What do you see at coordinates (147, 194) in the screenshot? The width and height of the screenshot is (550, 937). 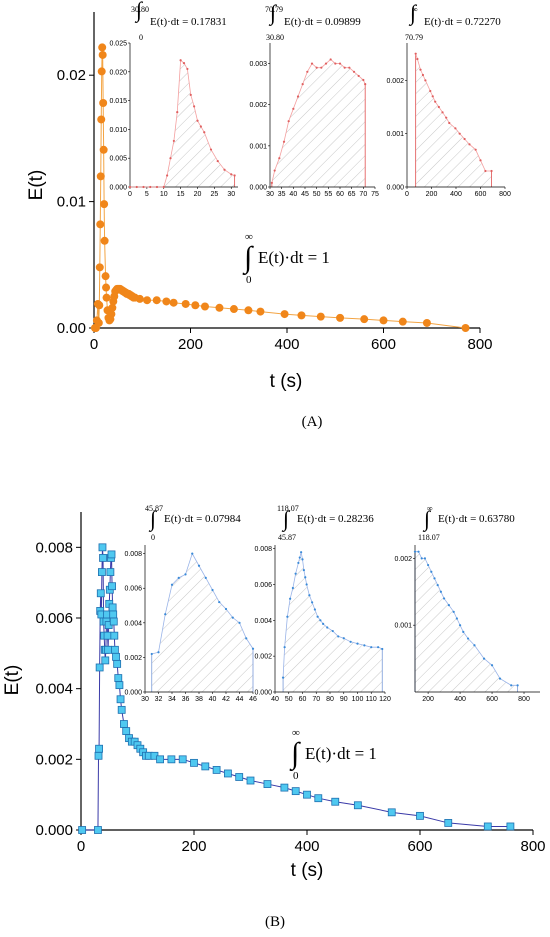 I see `inset-x-tick-label: 5` at bounding box center [147, 194].